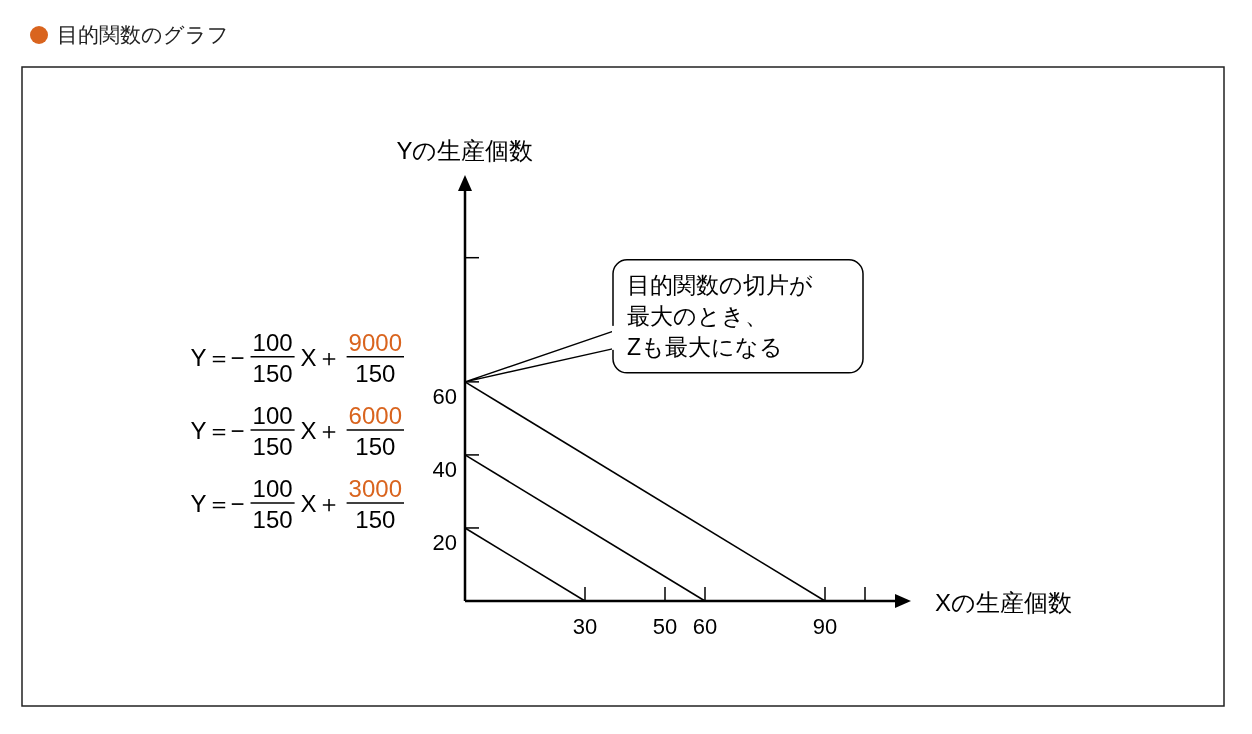 The image size is (1252, 734). I want to click on x-tick-label: 30, so click(585, 626).